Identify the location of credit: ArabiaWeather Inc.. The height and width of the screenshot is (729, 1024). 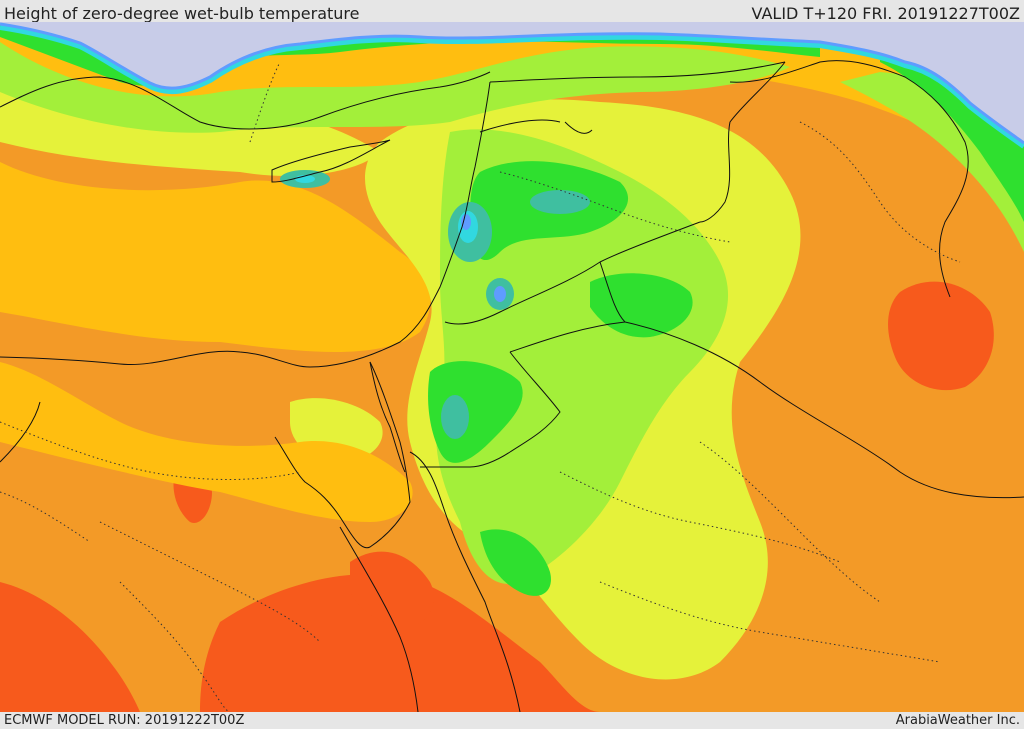
(957, 720).